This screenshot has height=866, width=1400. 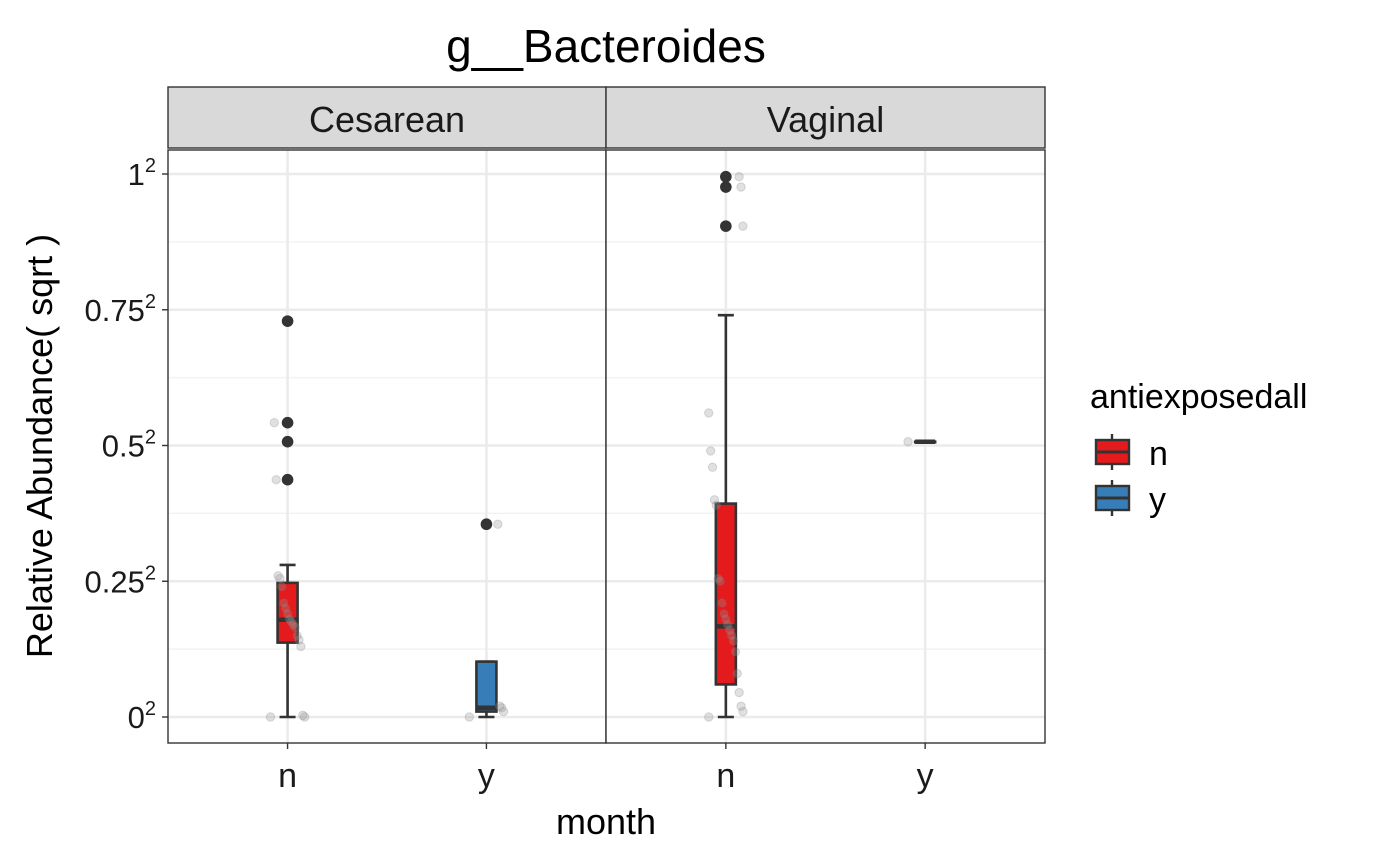 I want to click on facet-label: Cesarean, so click(x=387, y=119).